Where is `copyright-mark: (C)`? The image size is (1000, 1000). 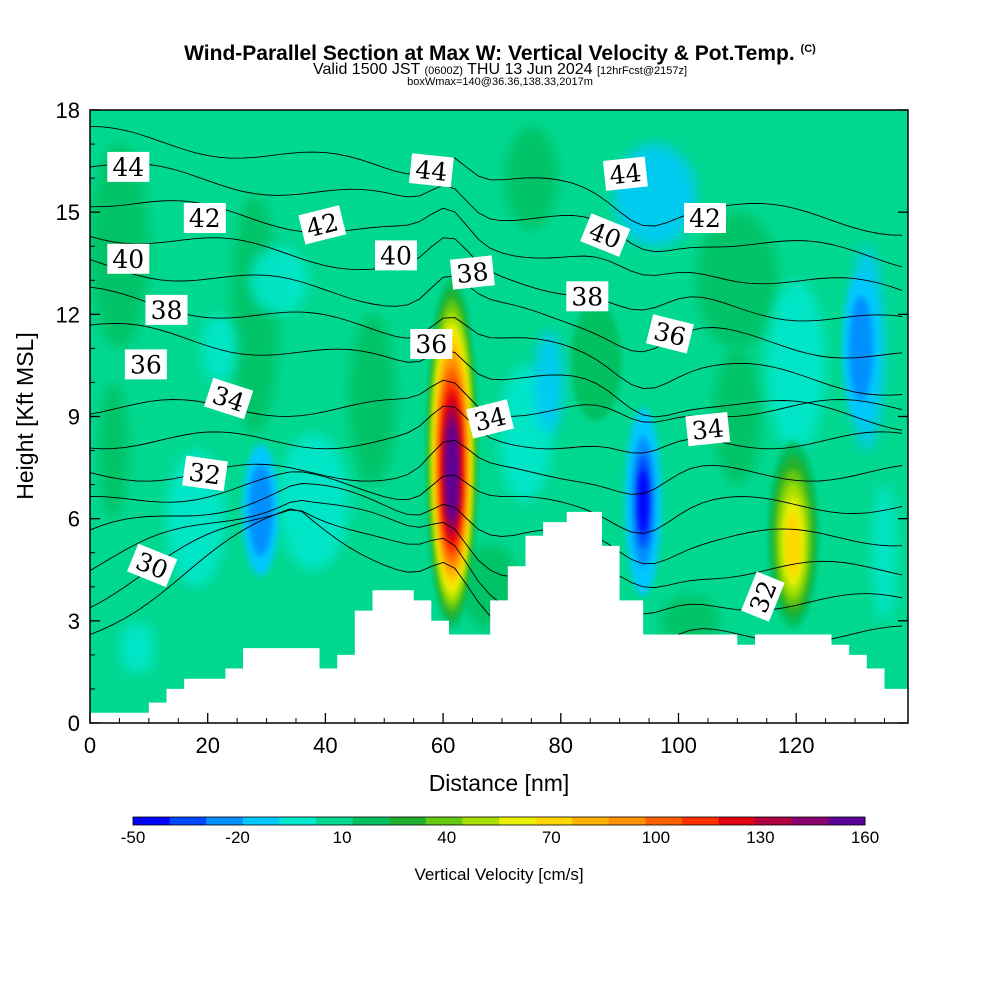
copyright-mark: (C) is located at coordinates (808, 49).